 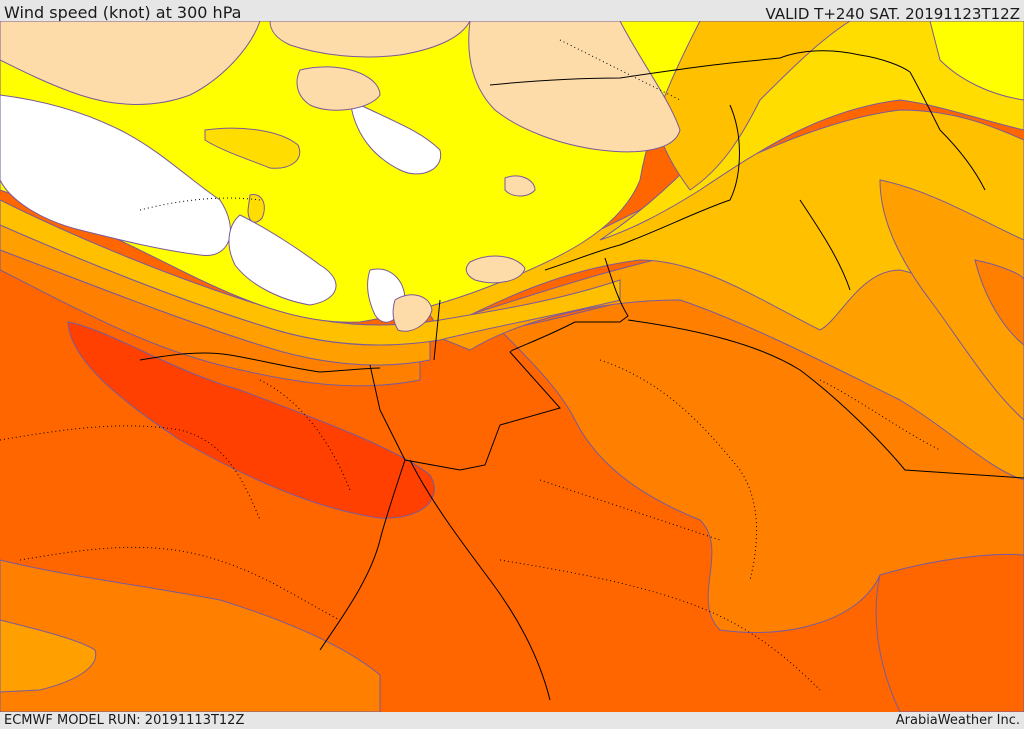 I want to click on land-tan-ne, so click(x=574, y=87).